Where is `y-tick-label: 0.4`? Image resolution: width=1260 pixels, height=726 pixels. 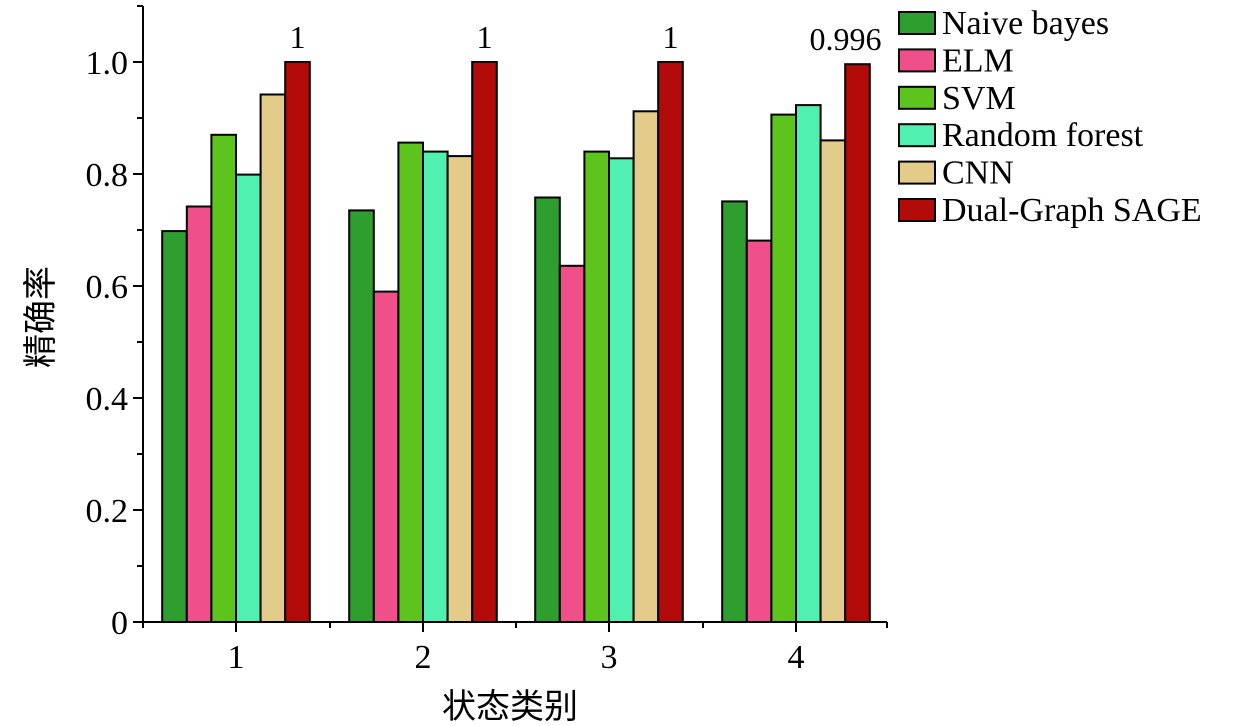
y-tick-label: 0.4 is located at coordinates (107, 399).